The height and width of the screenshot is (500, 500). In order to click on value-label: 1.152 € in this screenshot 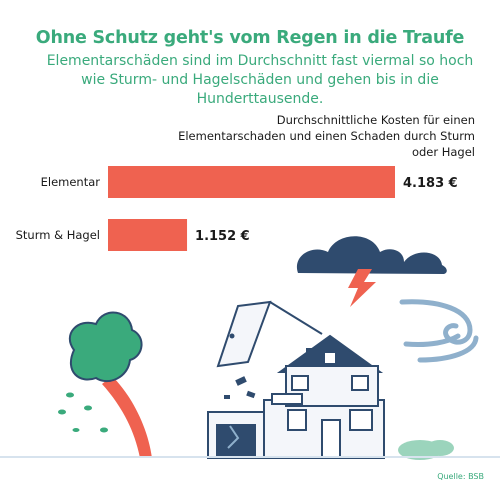, I will do `click(222, 236)`.